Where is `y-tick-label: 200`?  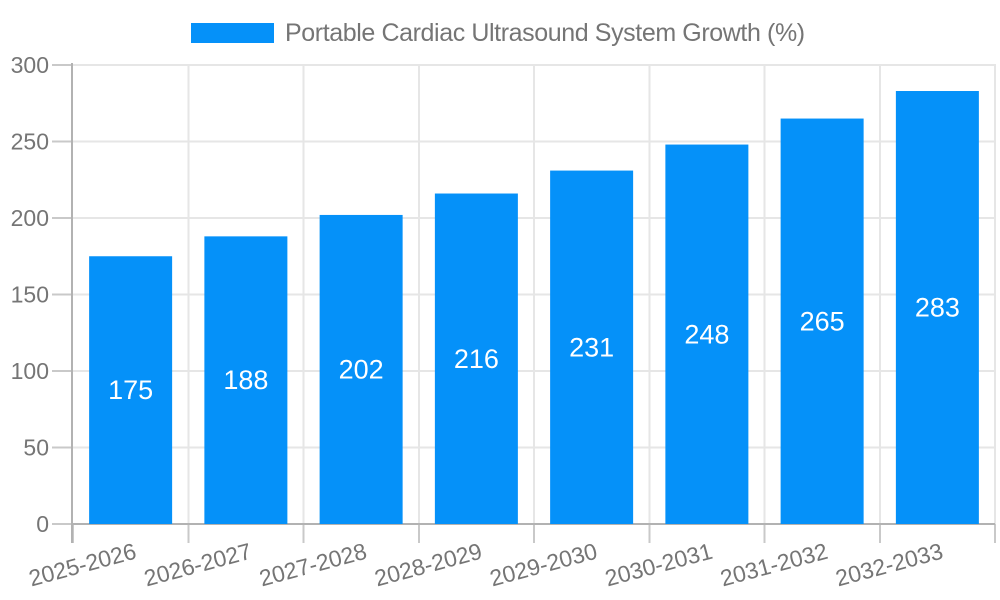 y-tick-label: 200 is located at coordinates (30, 218).